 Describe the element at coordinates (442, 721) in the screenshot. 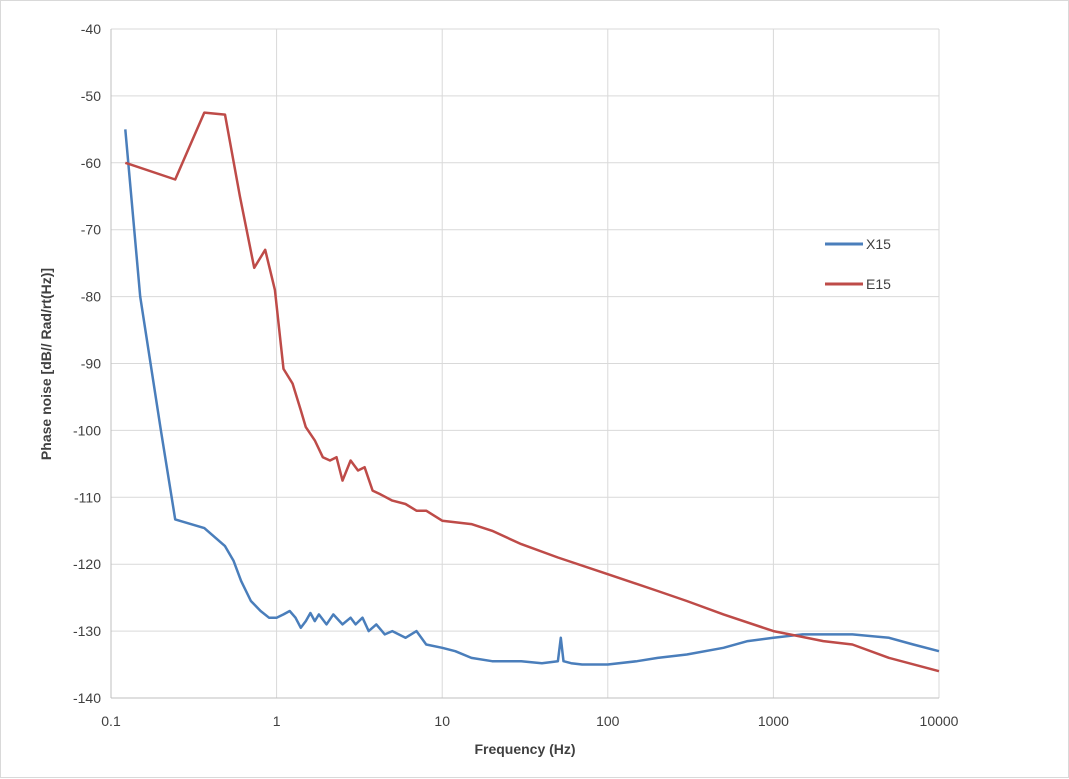

I see `x-tick-label: 10` at that location.